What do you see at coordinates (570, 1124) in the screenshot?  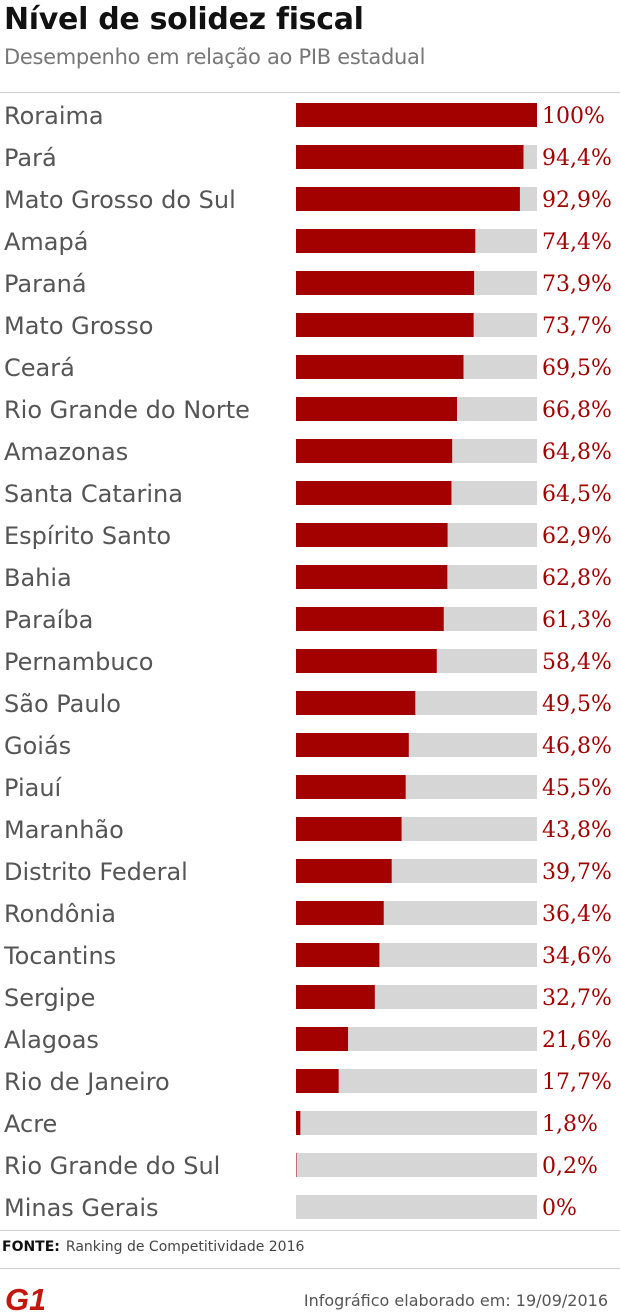 I see `value-label: 1,8%` at bounding box center [570, 1124].